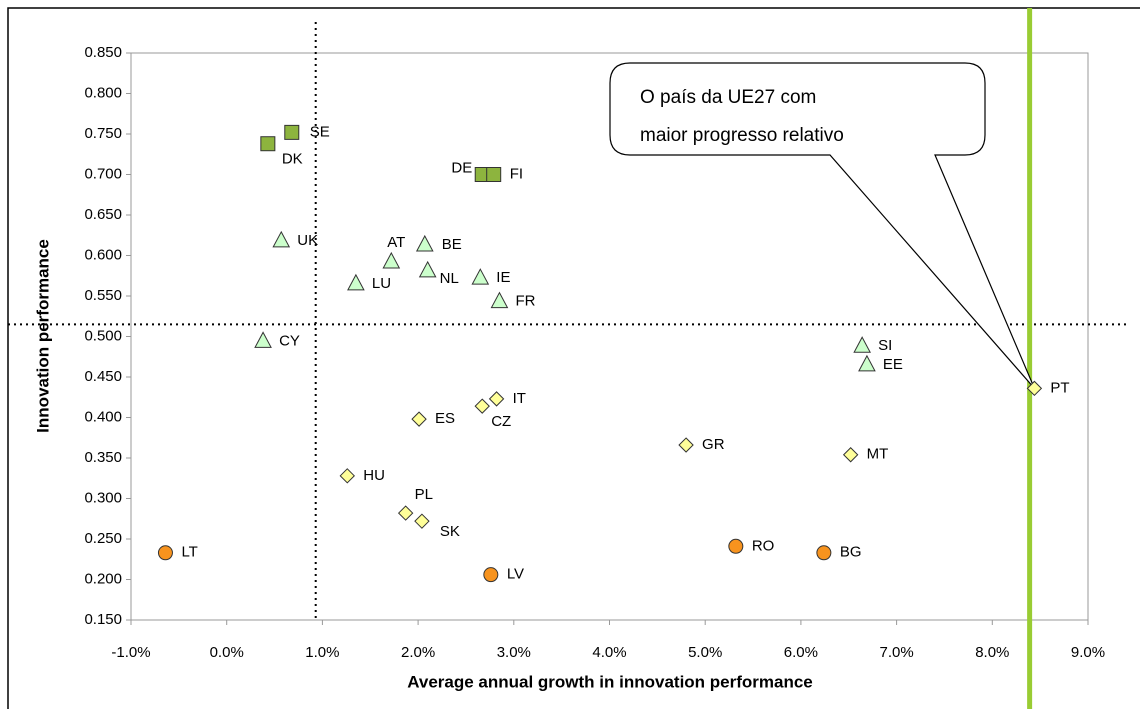 This screenshot has width=1140, height=709. Describe the element at coordinates (705, 652) in the screenshot. I see `x-tick-label: 5.0%` at that location.